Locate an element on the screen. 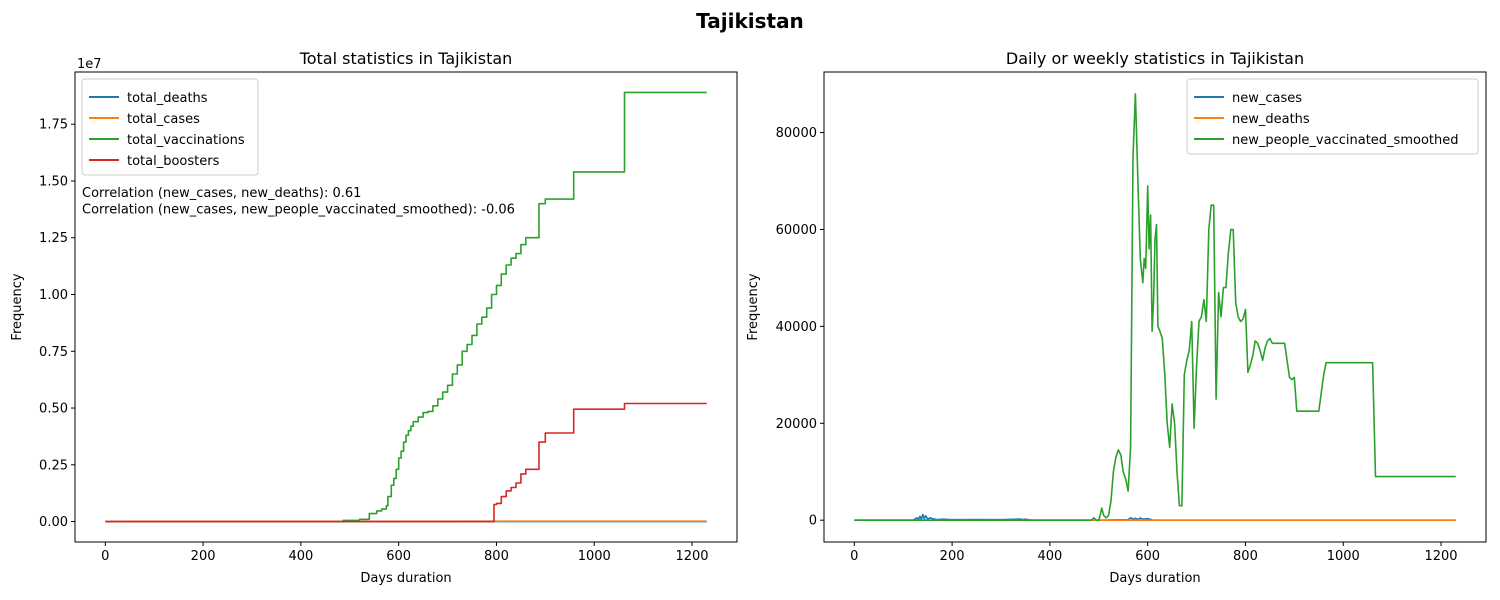 This screenshot has height=600, width=1500. legend-label: total_deaths is located at coordinates (167, 98).